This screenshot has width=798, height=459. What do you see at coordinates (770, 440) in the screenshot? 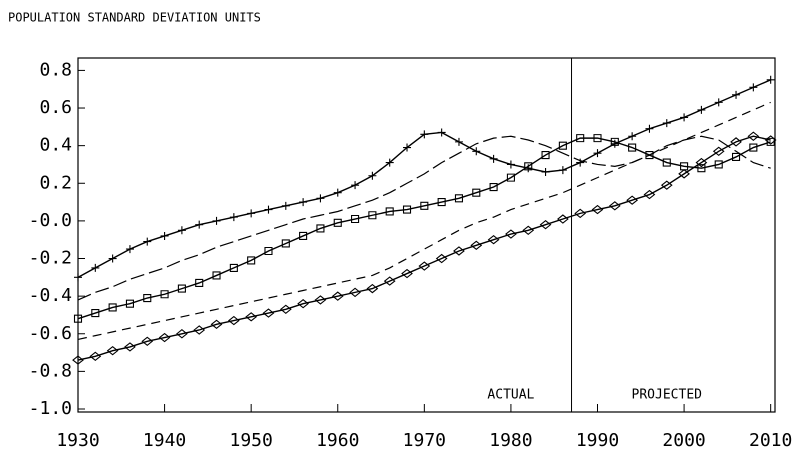
I see `x-tick-label: 2010` at bounding box center [770, 440].